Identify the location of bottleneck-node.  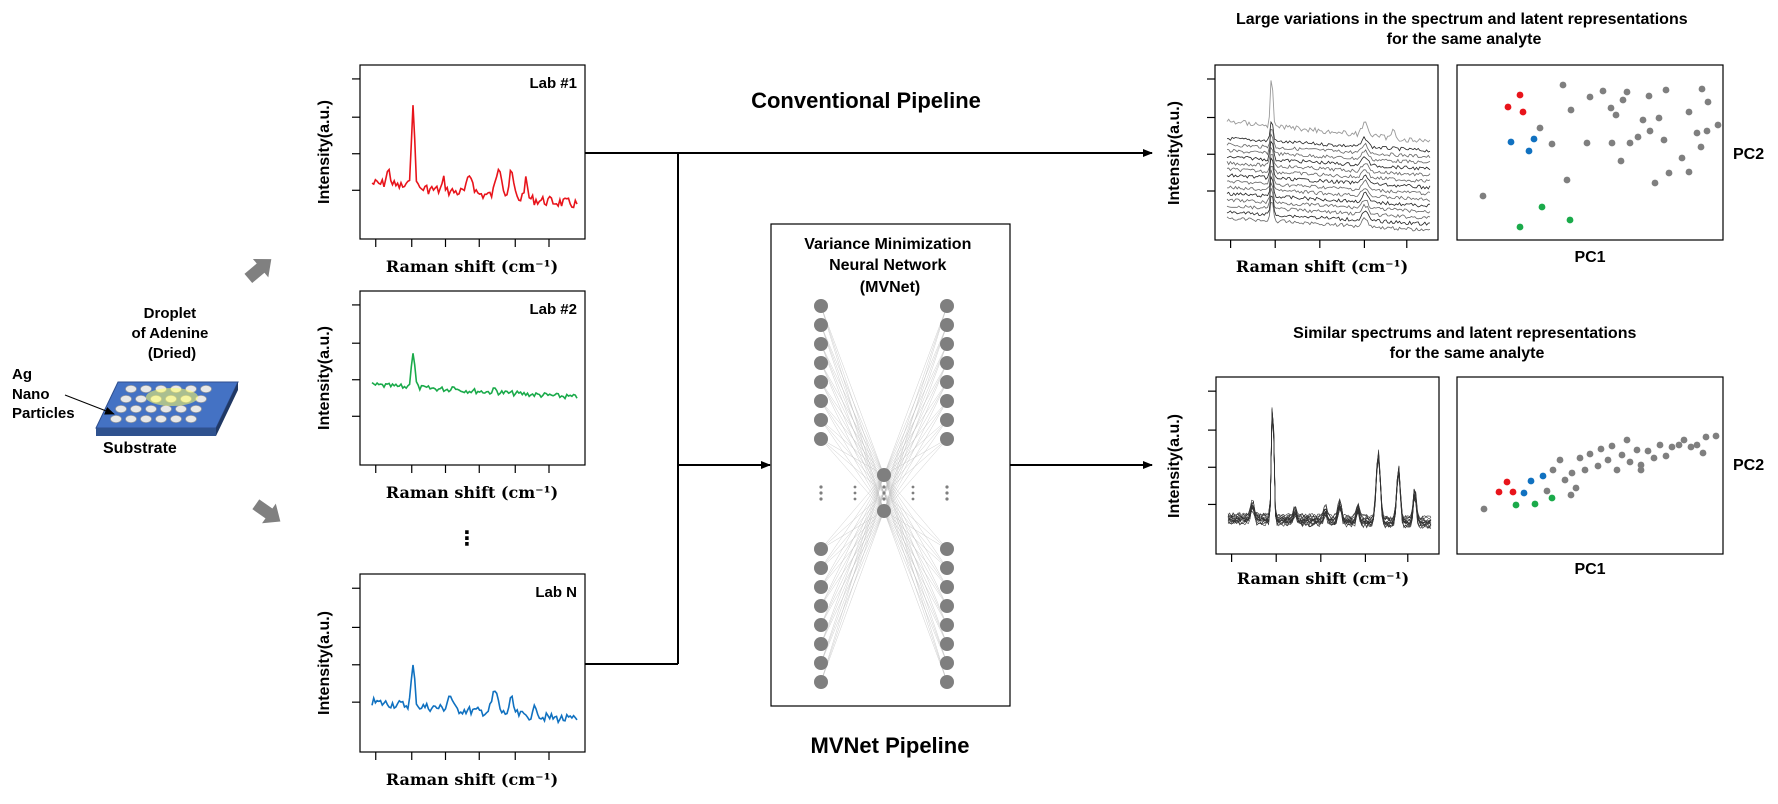
(884, 475).